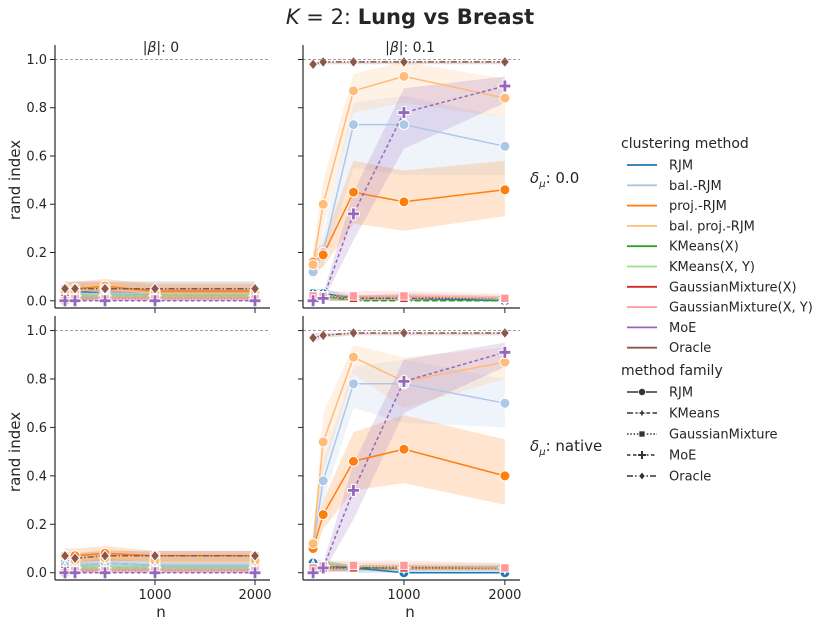  Describe the element at coordinates (36, 573) in the screenshot. I see `y-tick-label: 0.0` at that location.